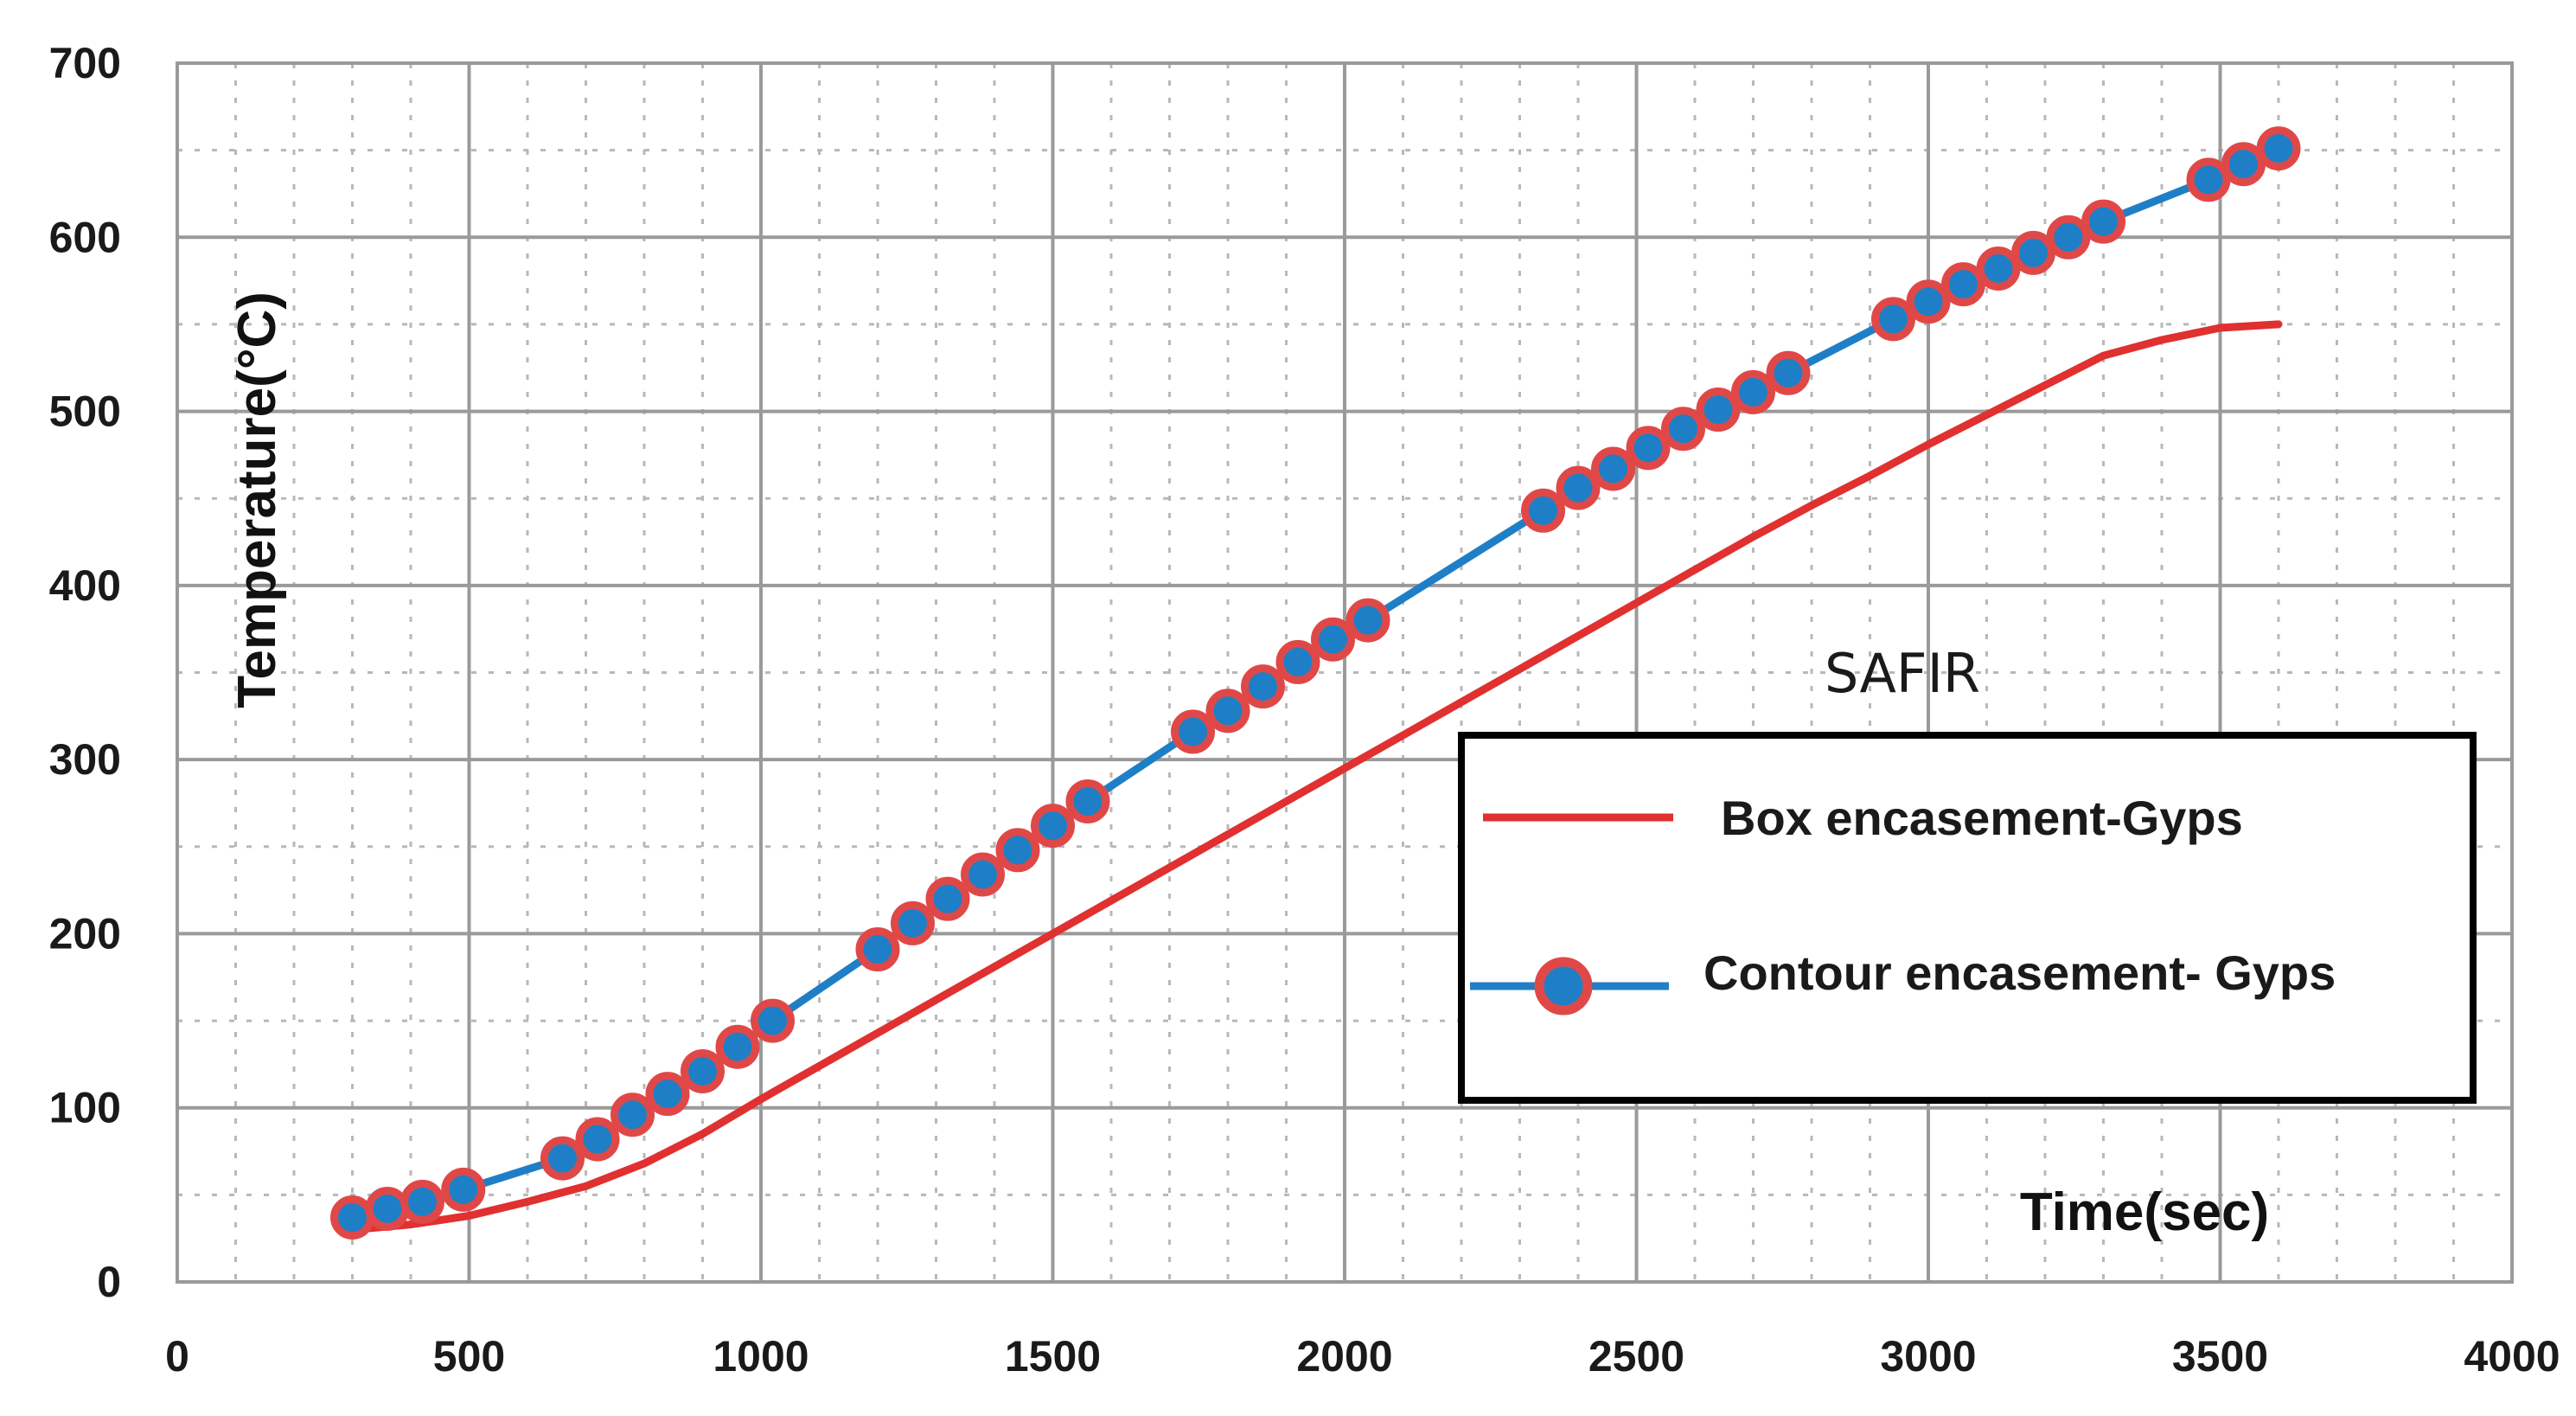 This screenshot has width=2576, height=1416. Describe the element at coordinates (85, 585) in the screenshot. I see `y-tick-label: 400` at that location.